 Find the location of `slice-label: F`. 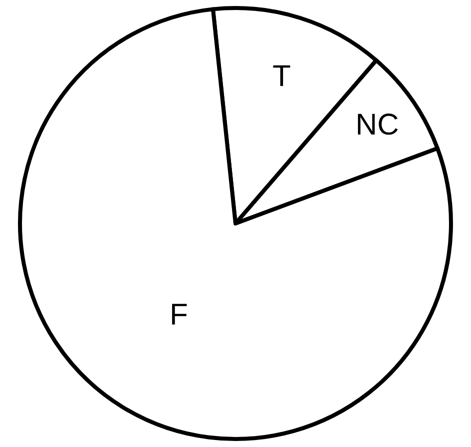

slice-label: F is located at coordinates (179, 315).